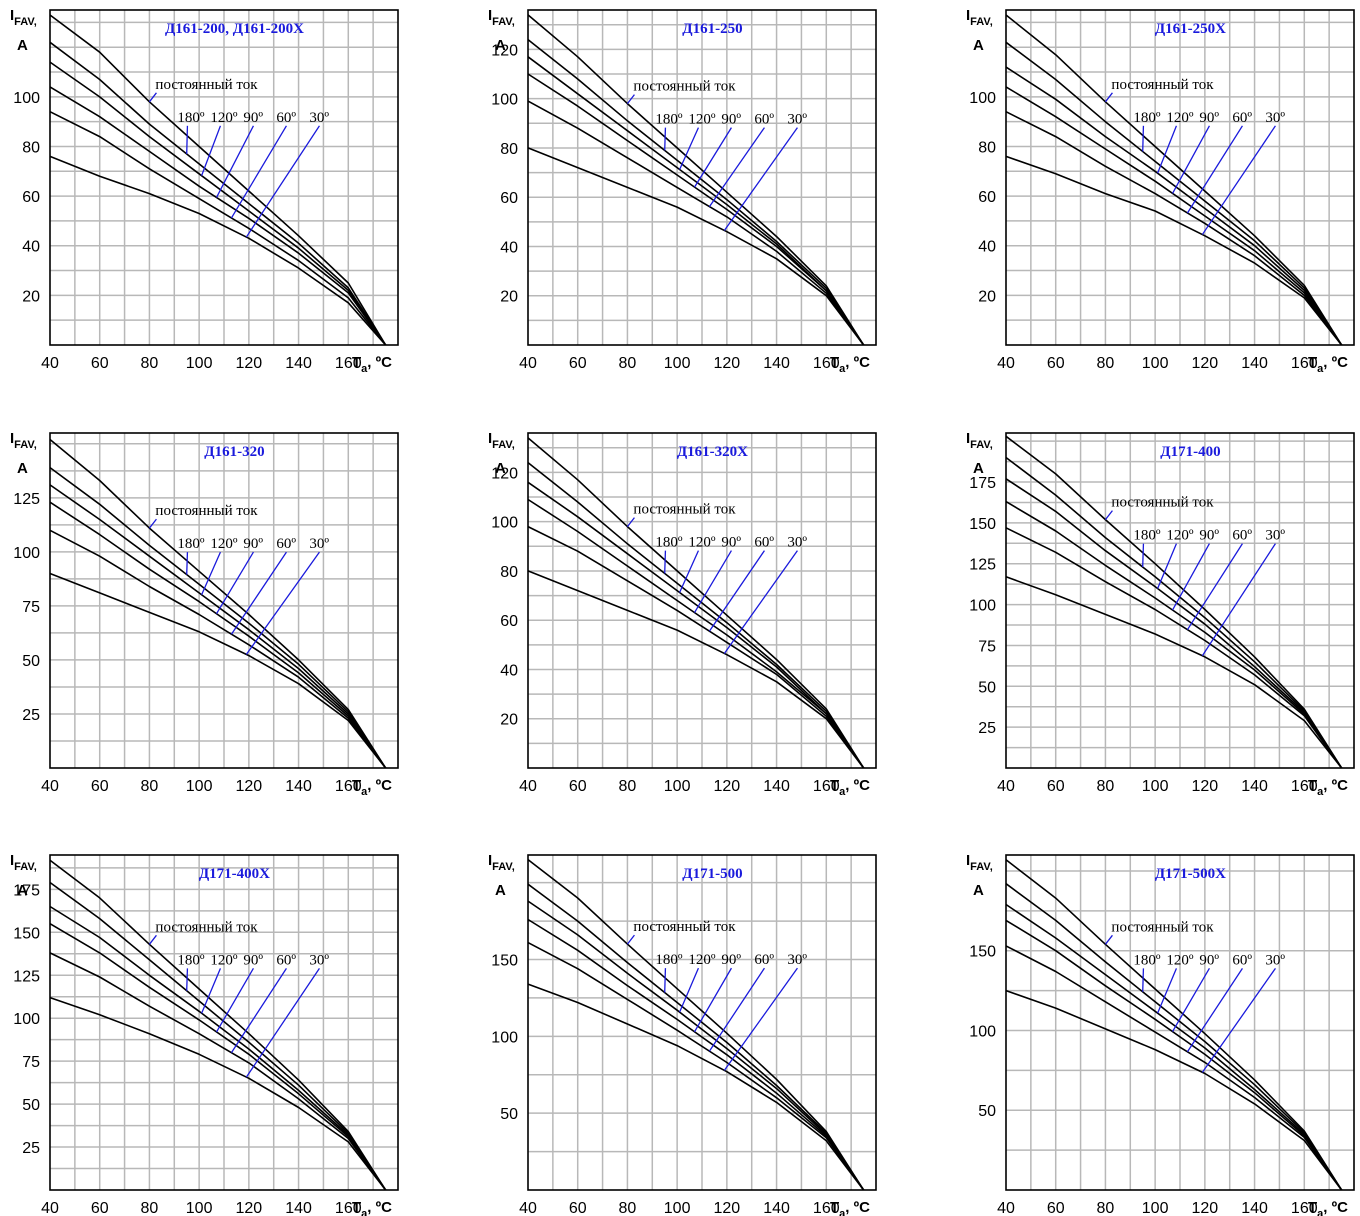  I want to click on y-tick-label: 80, so click(509, 149).